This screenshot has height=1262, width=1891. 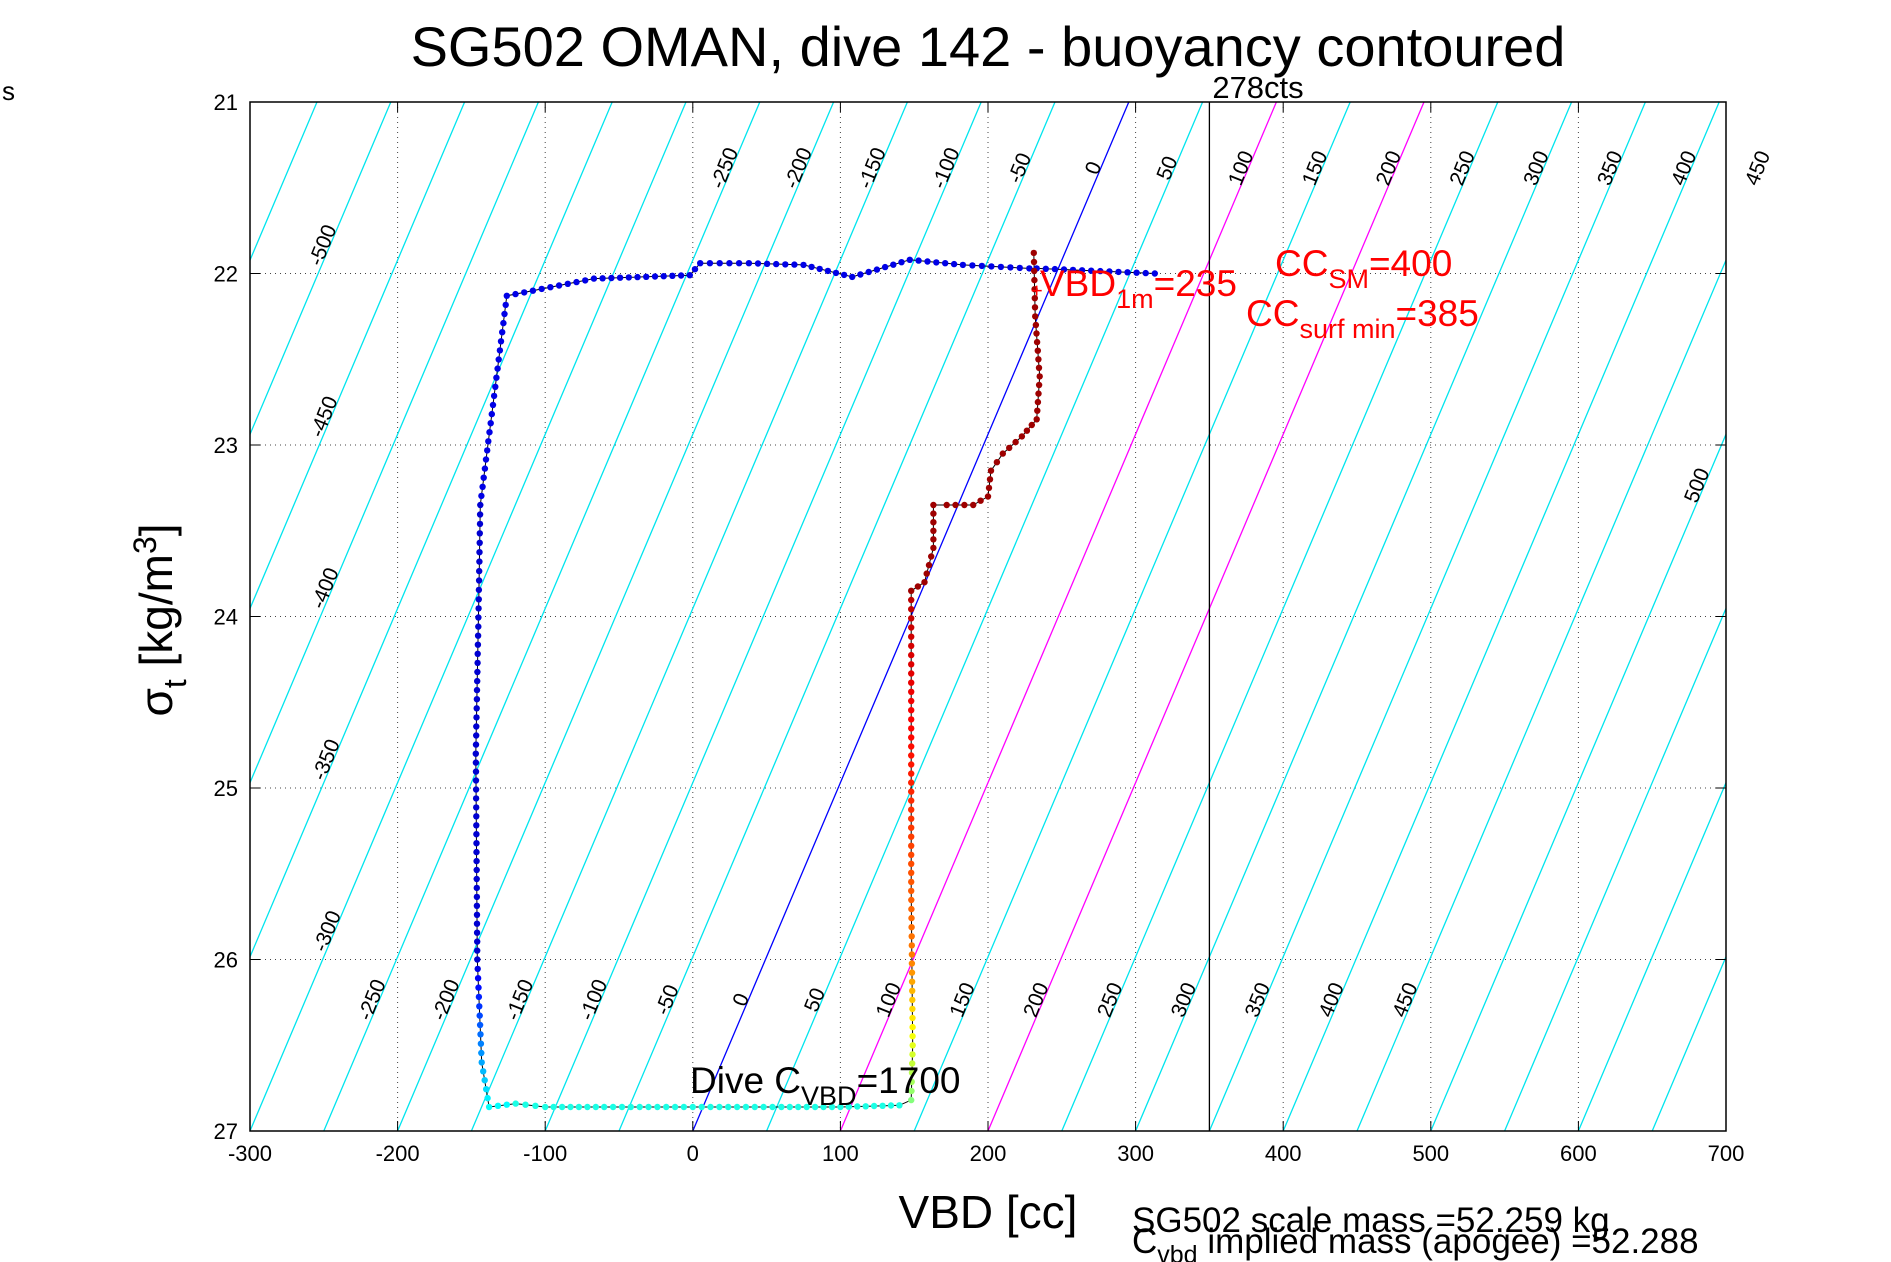 What do you see at coordinates (226, 617) in the screenshot?
I see `y-tick-label: 24` at bounding box center [226, 617].